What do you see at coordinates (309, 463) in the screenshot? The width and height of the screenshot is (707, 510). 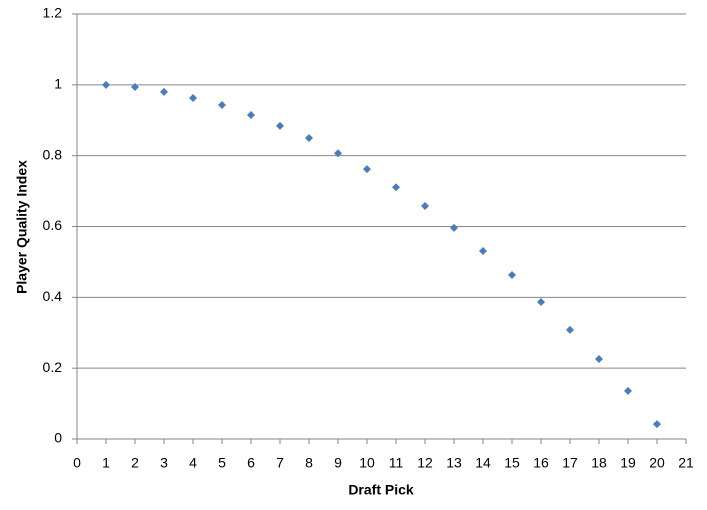 I see `x-tick-label: 8` at bounding box center [309, 463].